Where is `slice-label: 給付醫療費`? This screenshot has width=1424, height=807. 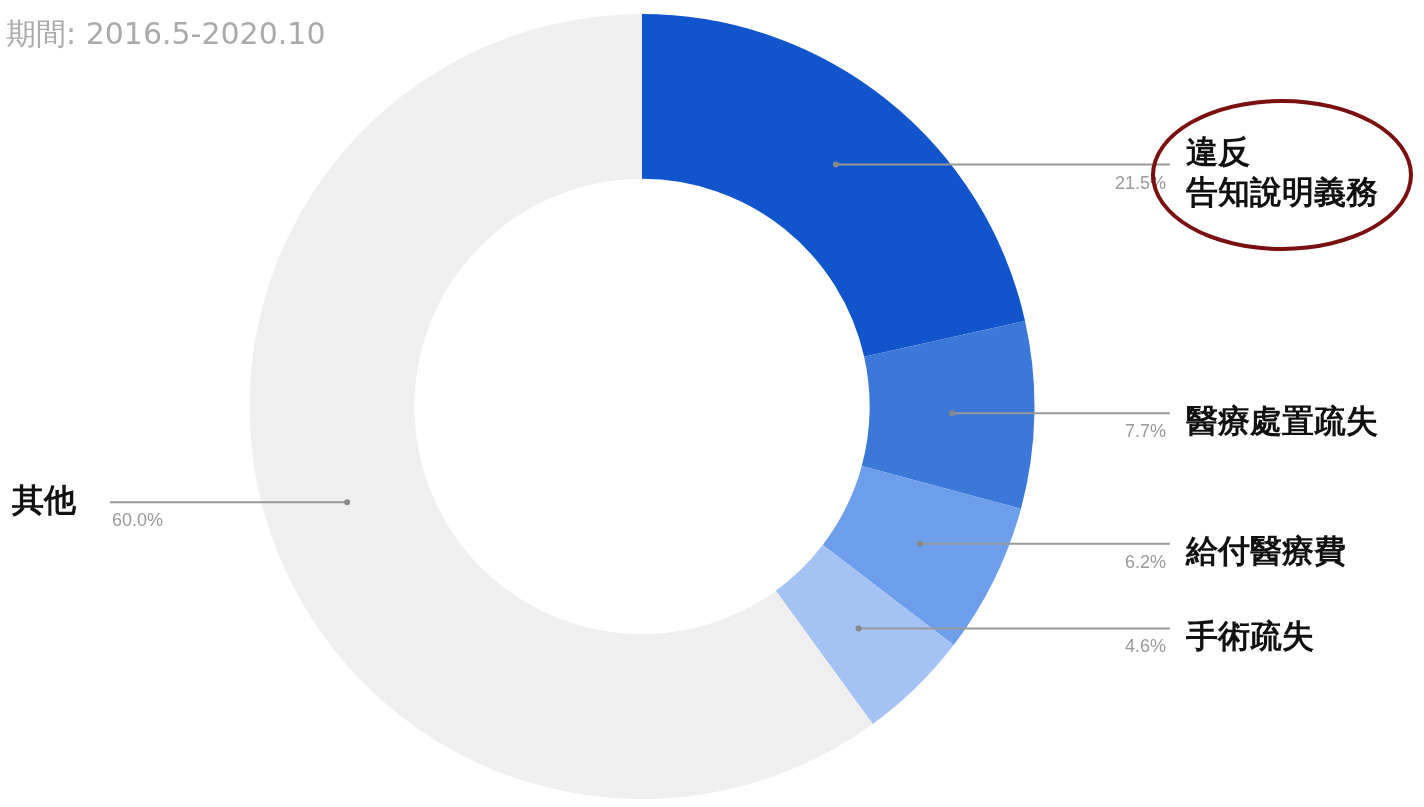
slice-label: 給付醫療費 is located at coordinates (1265, 551).